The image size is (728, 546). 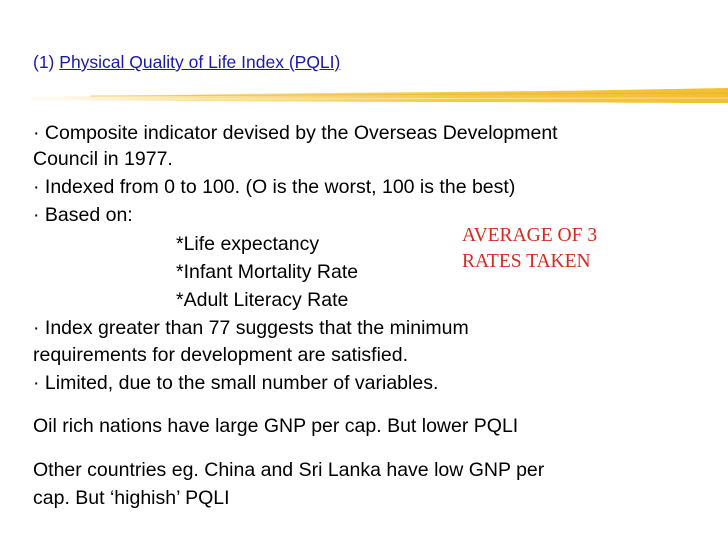 I want to click on text-line-2: Council in 1977., so click(x=103, y=159).